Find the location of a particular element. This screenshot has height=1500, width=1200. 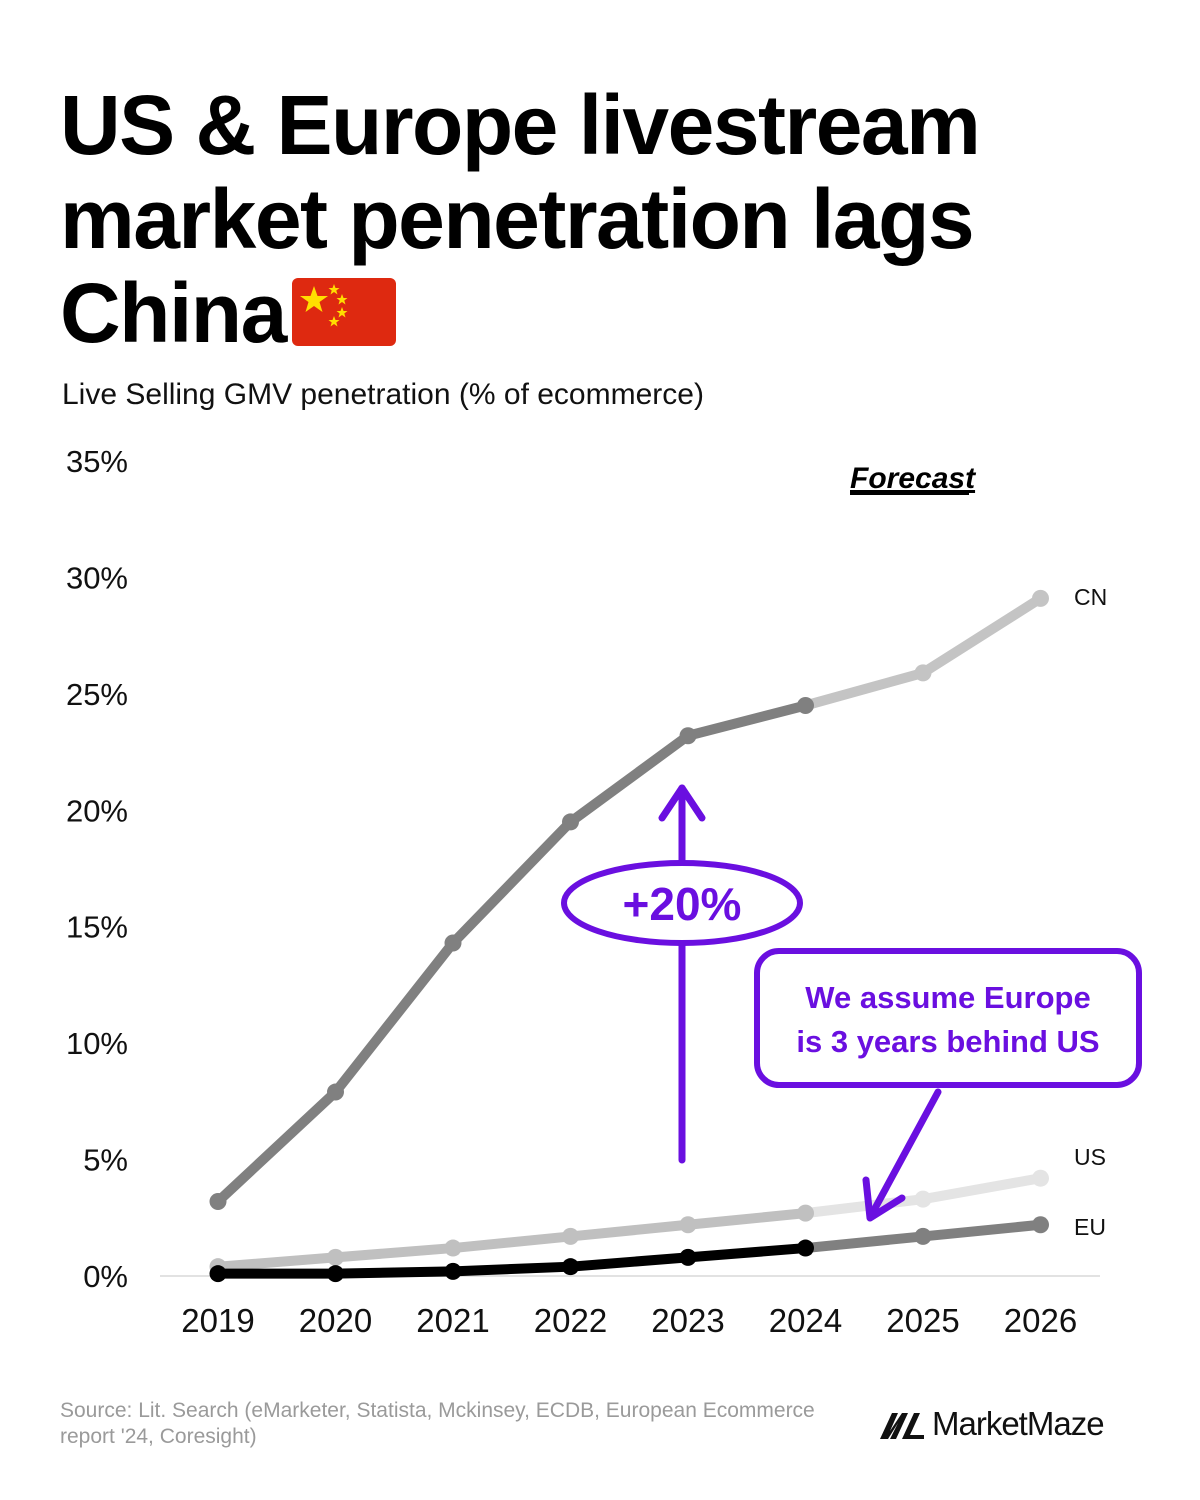

y-tick-label: 20% is located at coordinates (97, 810).